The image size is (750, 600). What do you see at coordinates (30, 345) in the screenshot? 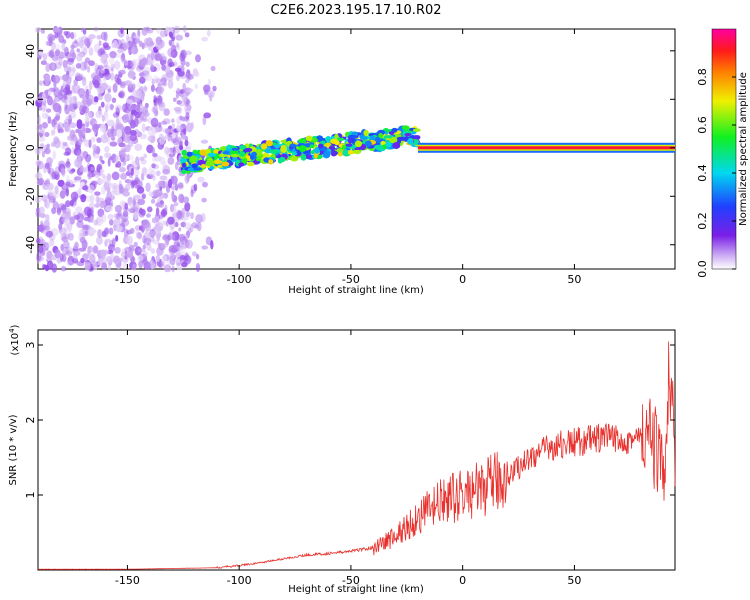
I see `y-tick-label: 3` at bounding box center [30, 345].